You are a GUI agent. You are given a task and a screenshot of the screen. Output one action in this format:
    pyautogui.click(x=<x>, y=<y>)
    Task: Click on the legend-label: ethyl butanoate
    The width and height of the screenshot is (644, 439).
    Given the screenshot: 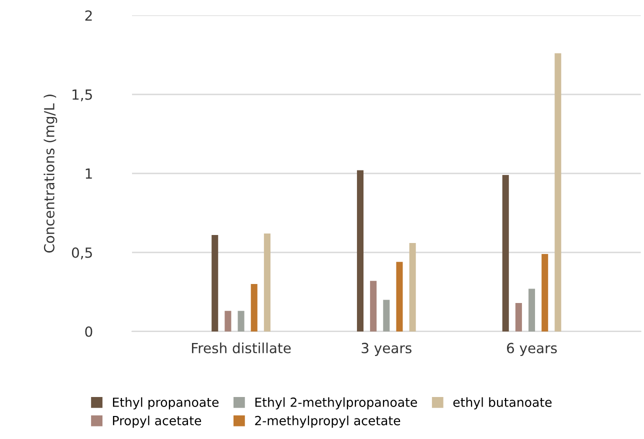 What is the action you would take?
    pyautogui.click(x=502, y=403)
    